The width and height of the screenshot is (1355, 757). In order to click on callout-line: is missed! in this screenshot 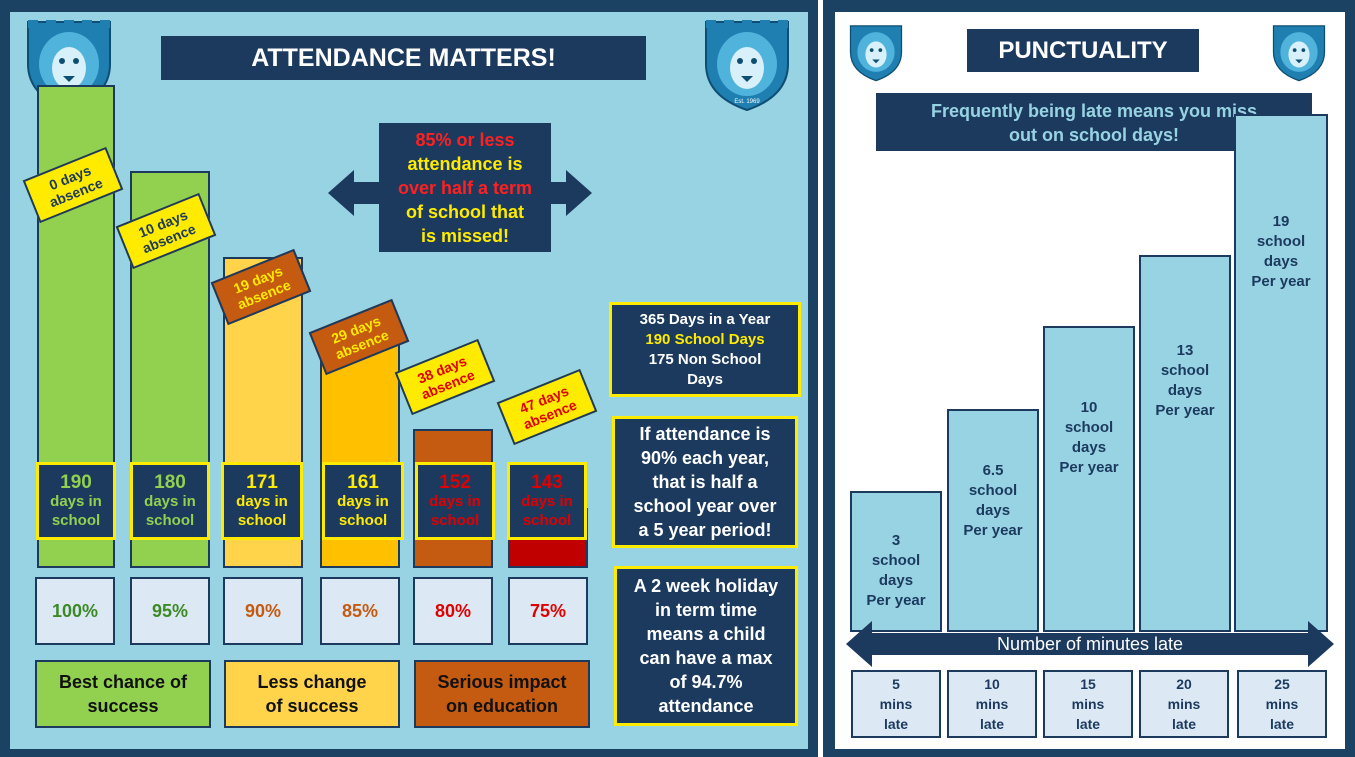, I will do `click(465, 235)`.